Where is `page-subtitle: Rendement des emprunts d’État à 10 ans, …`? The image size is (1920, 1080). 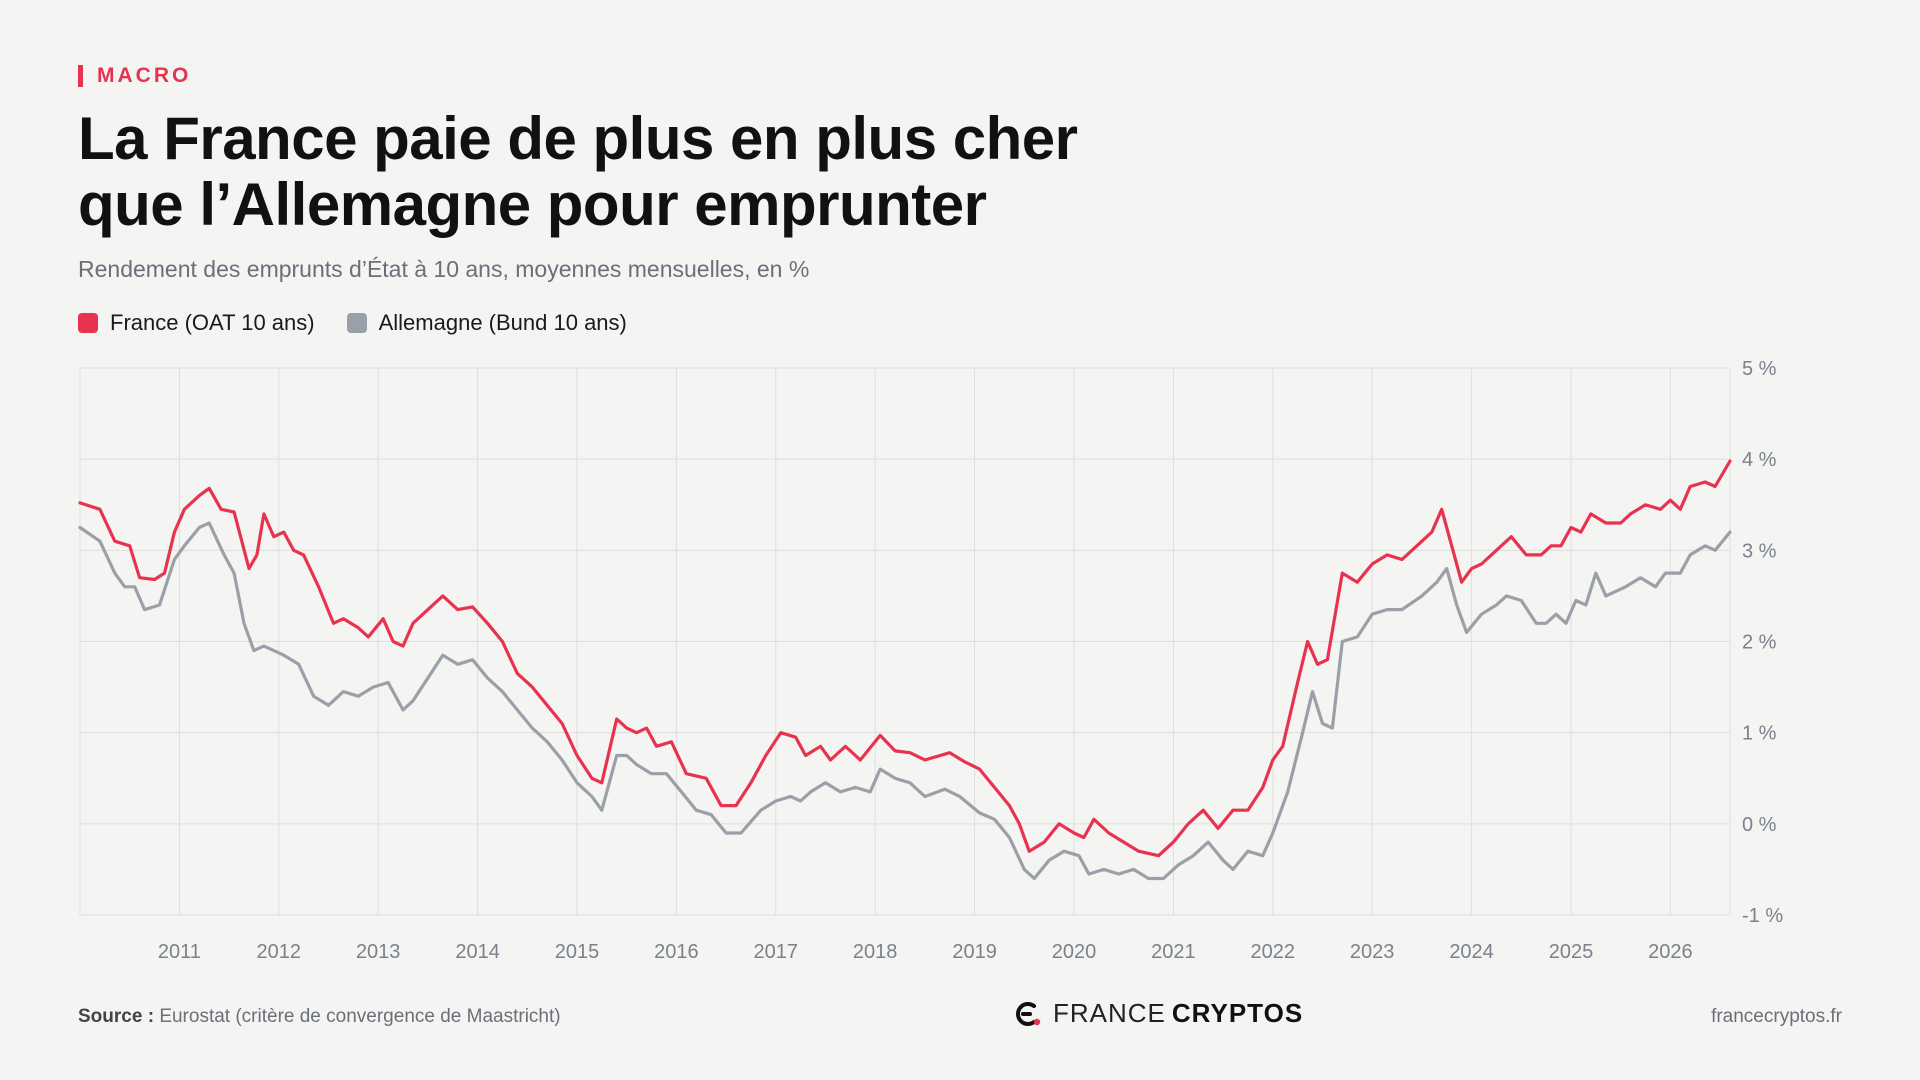
page-subtitle: Rendement des emprunts d’État à 10 ans, … is located at coordinates (444, 269).